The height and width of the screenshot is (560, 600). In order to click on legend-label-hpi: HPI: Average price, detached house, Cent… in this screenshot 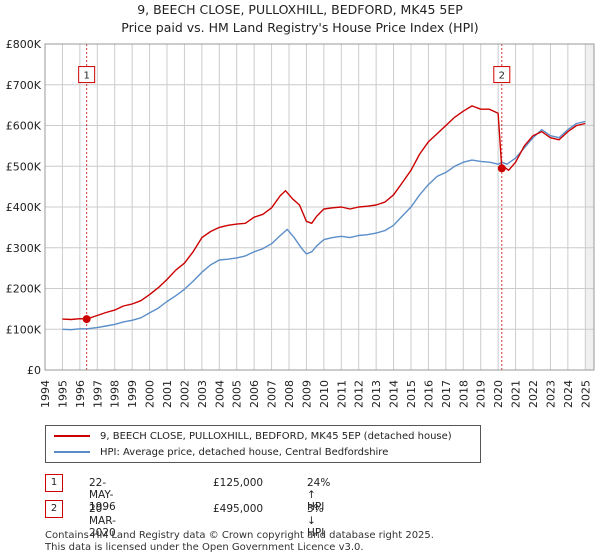, I will do `click(244, 452)`.